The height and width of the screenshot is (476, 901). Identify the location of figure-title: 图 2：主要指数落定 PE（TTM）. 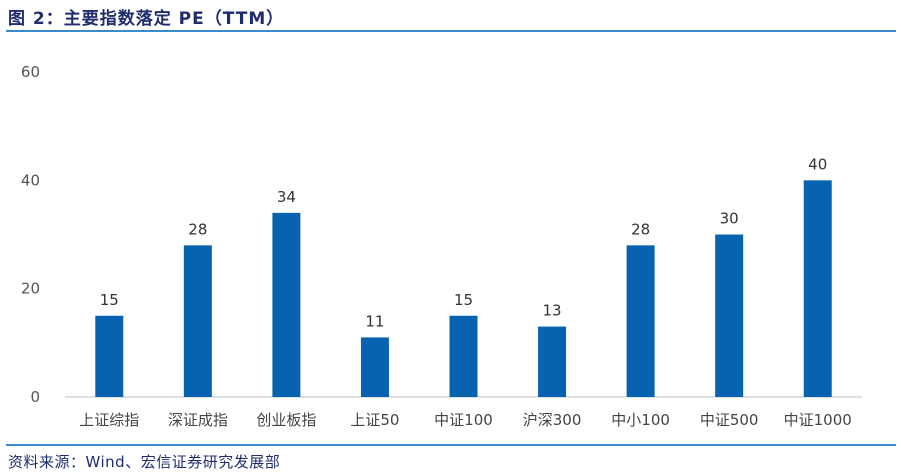
(146, 19).